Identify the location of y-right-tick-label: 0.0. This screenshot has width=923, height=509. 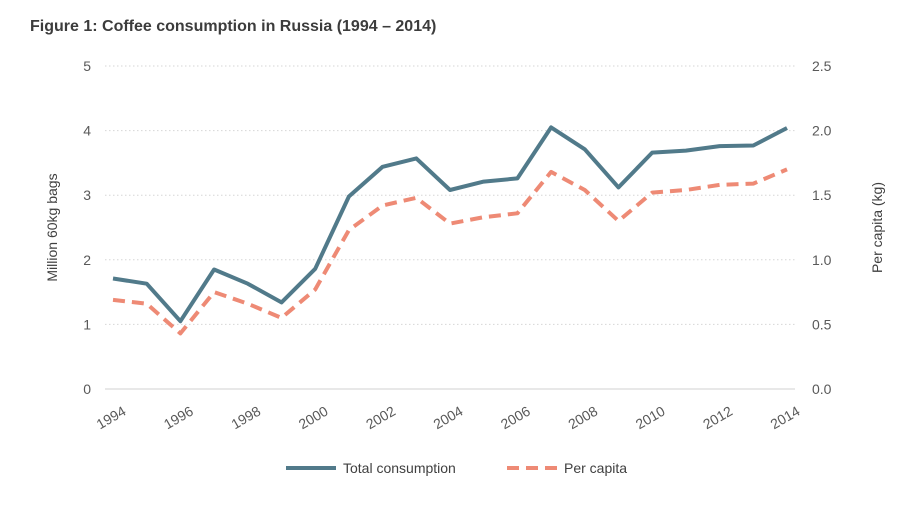
(822, 389).